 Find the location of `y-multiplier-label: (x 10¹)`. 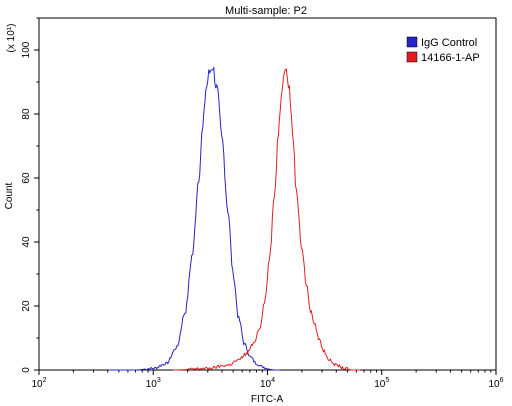

y-multiplier-label: (x 10¹) is located at coordinates (11, 38).